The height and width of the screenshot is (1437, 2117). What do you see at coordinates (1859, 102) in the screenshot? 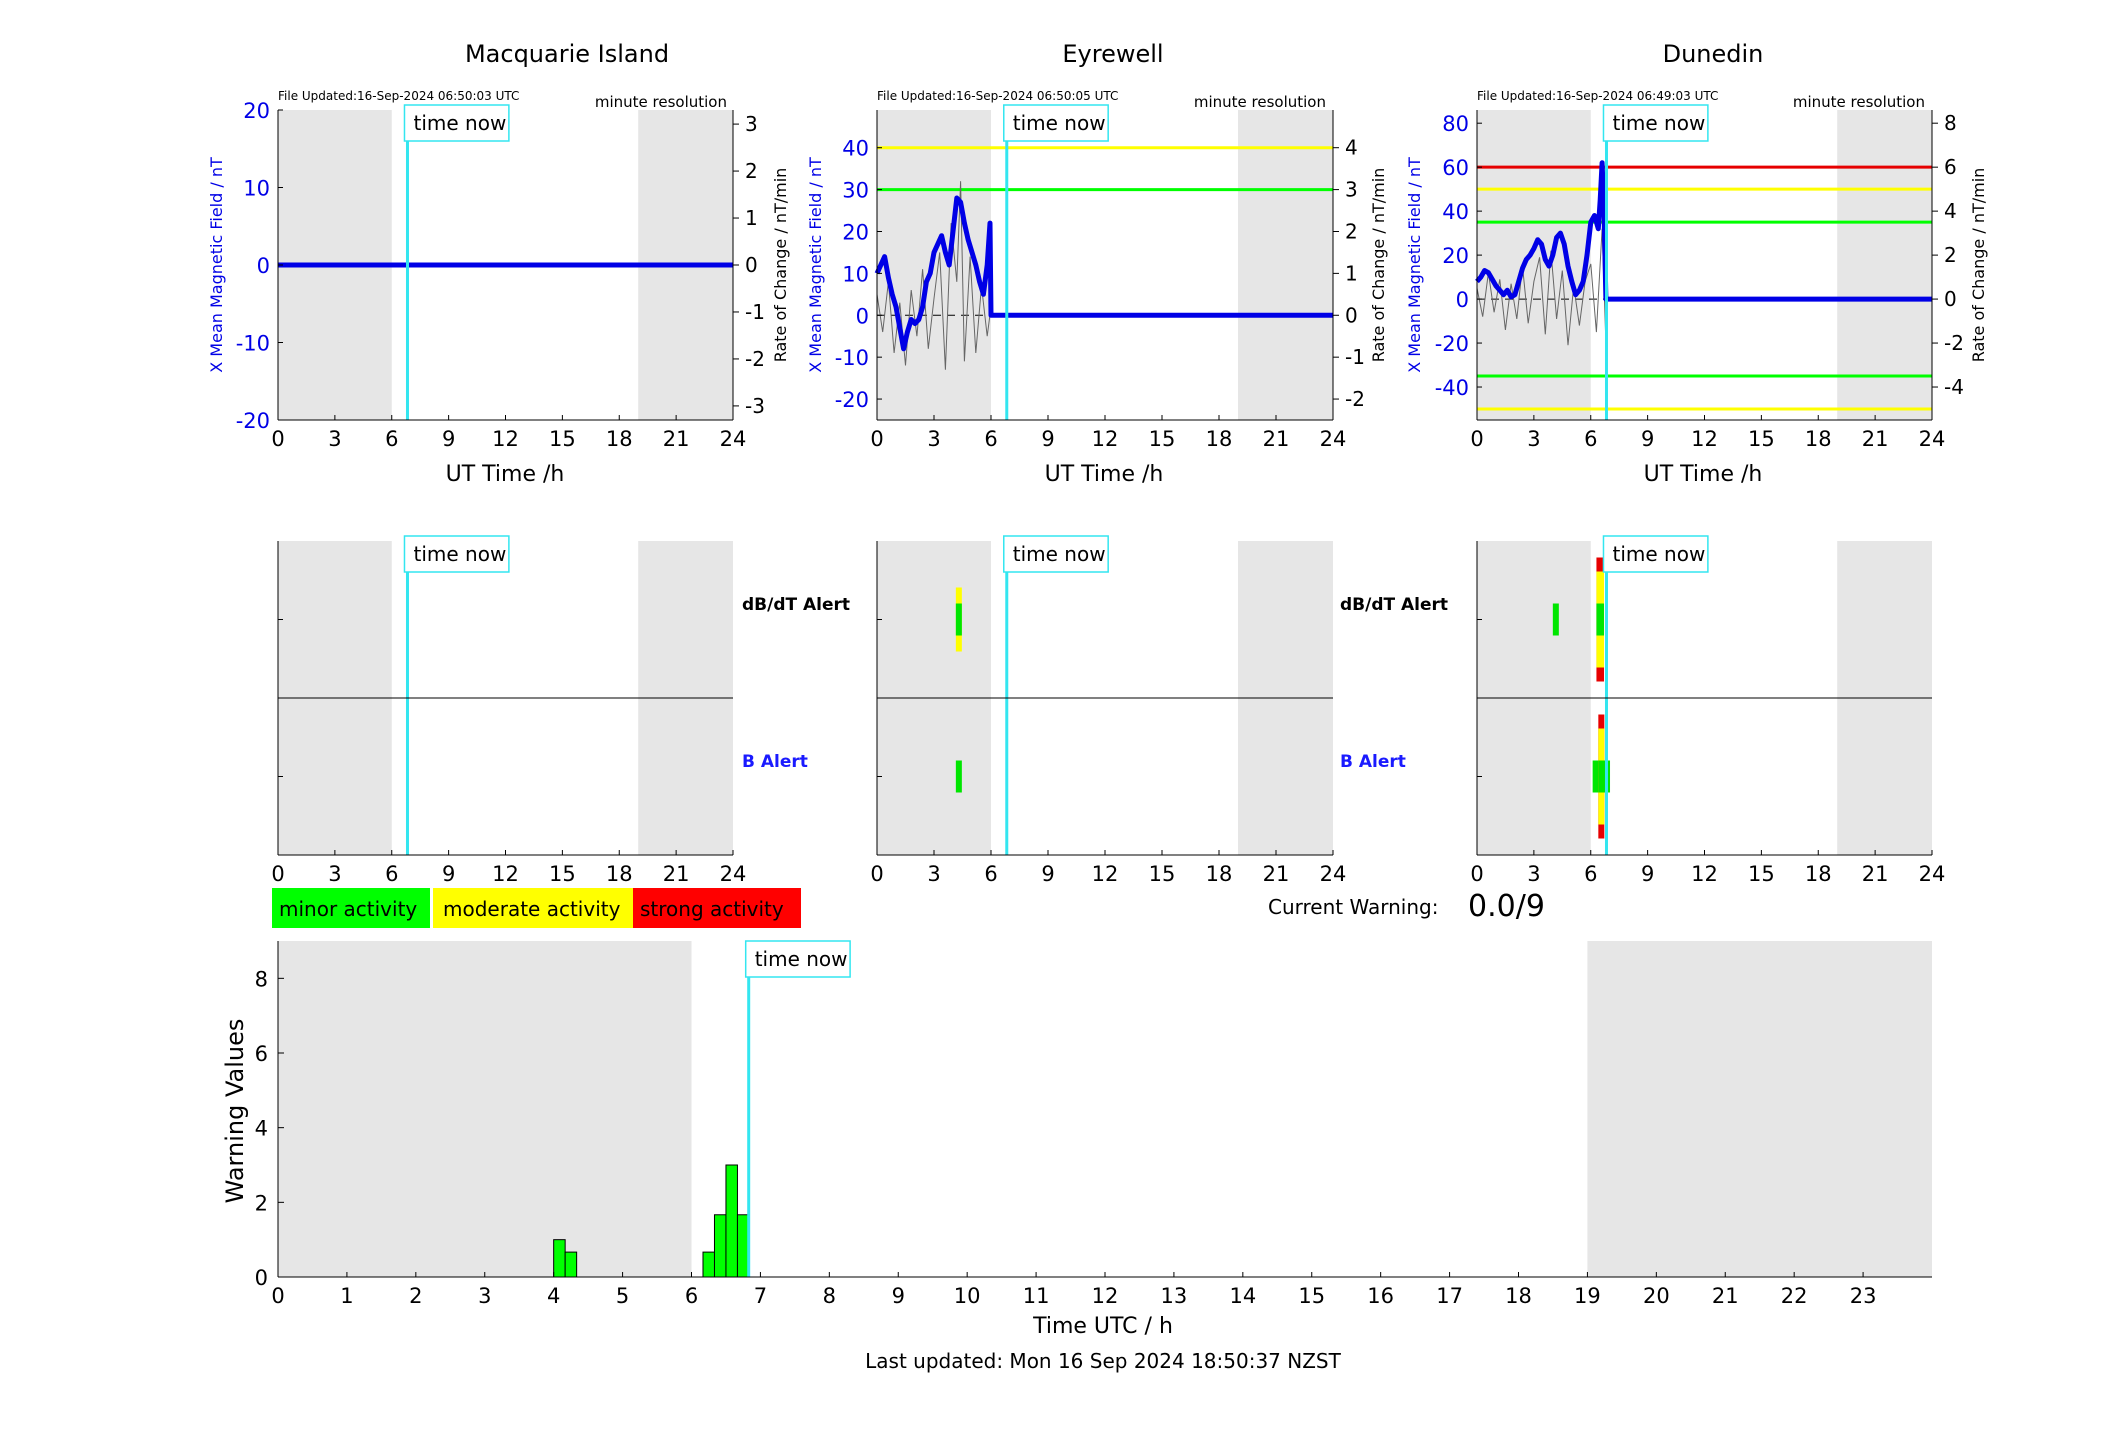
I see `dunedin-resolution: minute resolution` at bounding box center [1859, 102].